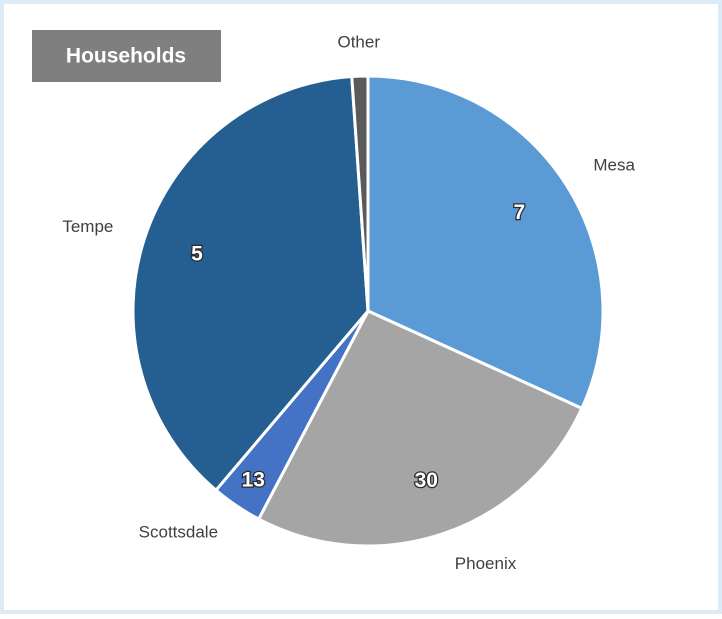 The width and height of the screenshot is (722, 619). I want to click on pie-slice, so click(360, 193).